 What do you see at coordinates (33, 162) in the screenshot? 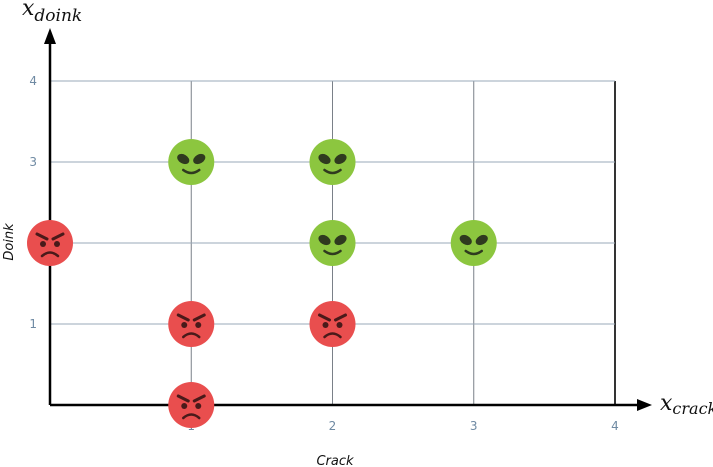
I see `y-tick-label: 3` at bounding box center [33, 162].